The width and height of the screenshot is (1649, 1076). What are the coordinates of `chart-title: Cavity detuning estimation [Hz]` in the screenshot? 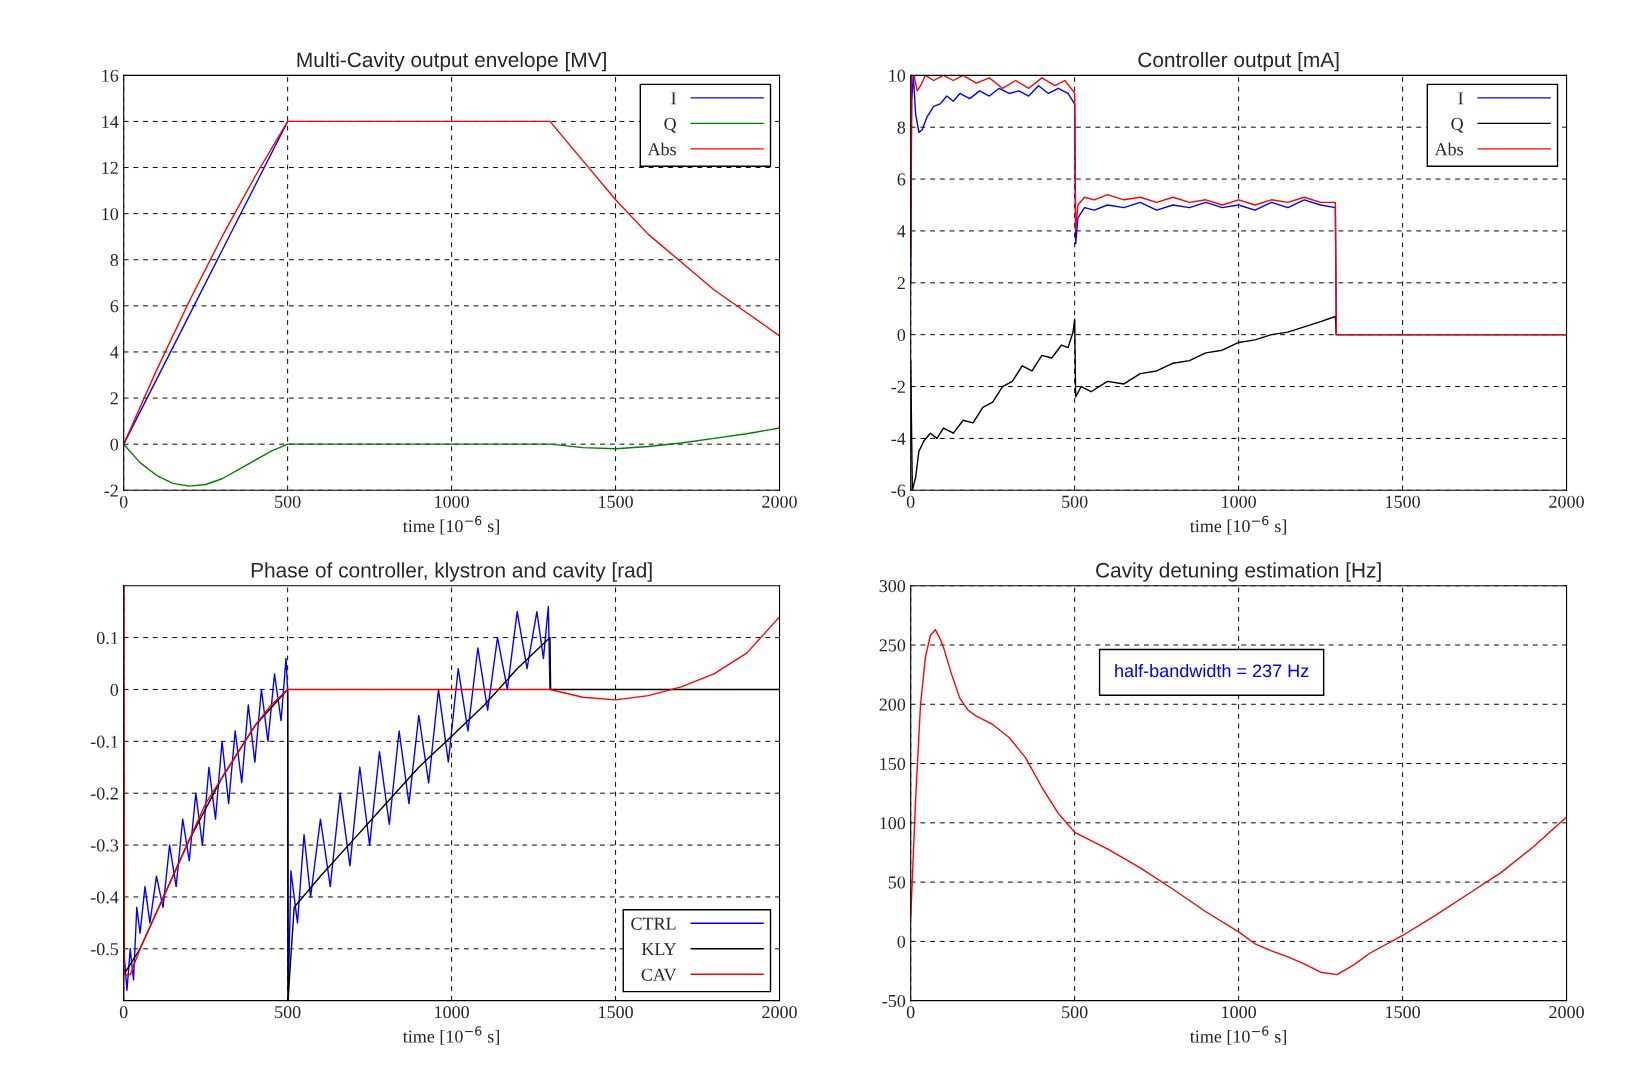 It's located at (1238, 572).